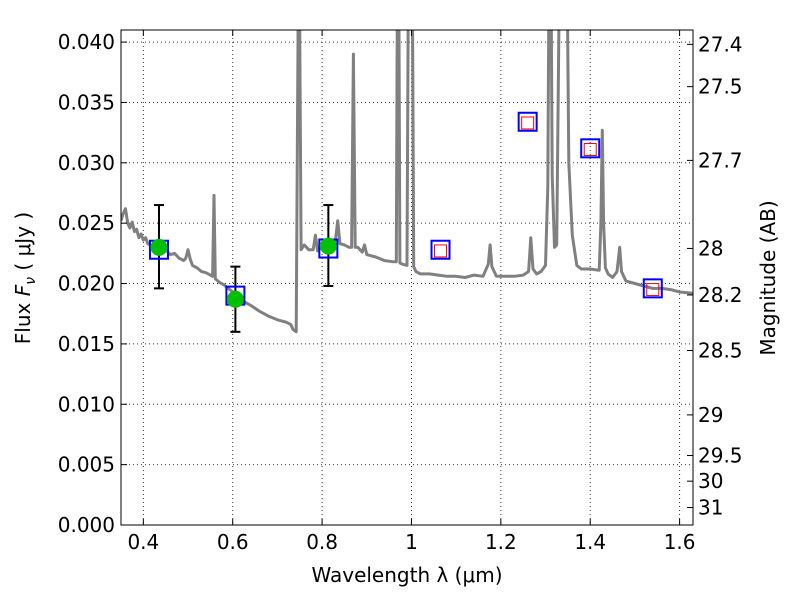  I want to click on y-axis-right: 27.4 27.5 27.7 28 28.2 28.5 29 29.530 31, so click(715, 276).